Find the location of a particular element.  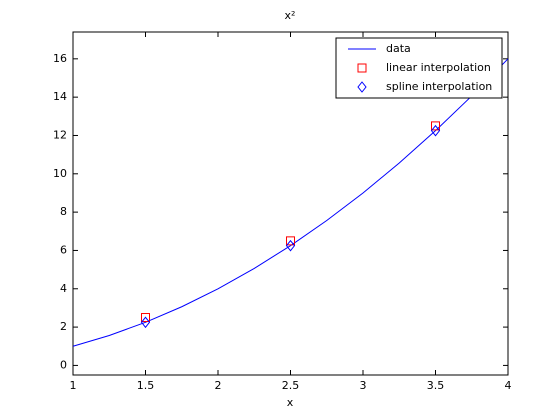

x-tick-label: 3 is located at coordinates (363, 385).